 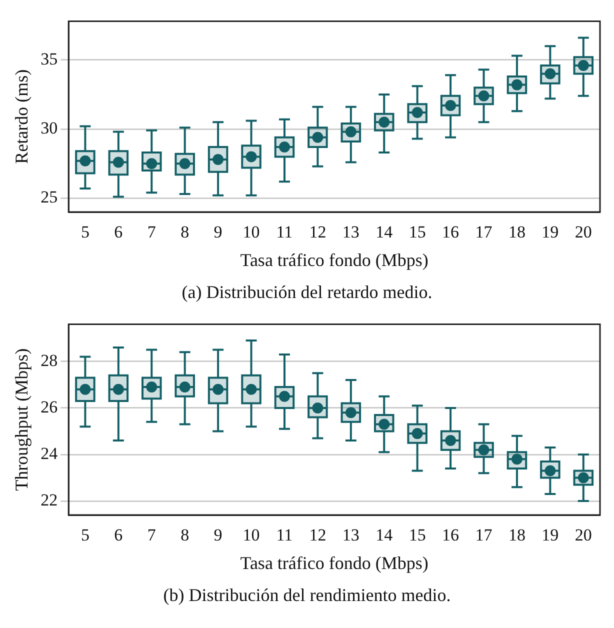 What do you see at coordinates (49, 128) in the screenshot?
I see `y-tick-label: 30` at bounding box center [49, 128].